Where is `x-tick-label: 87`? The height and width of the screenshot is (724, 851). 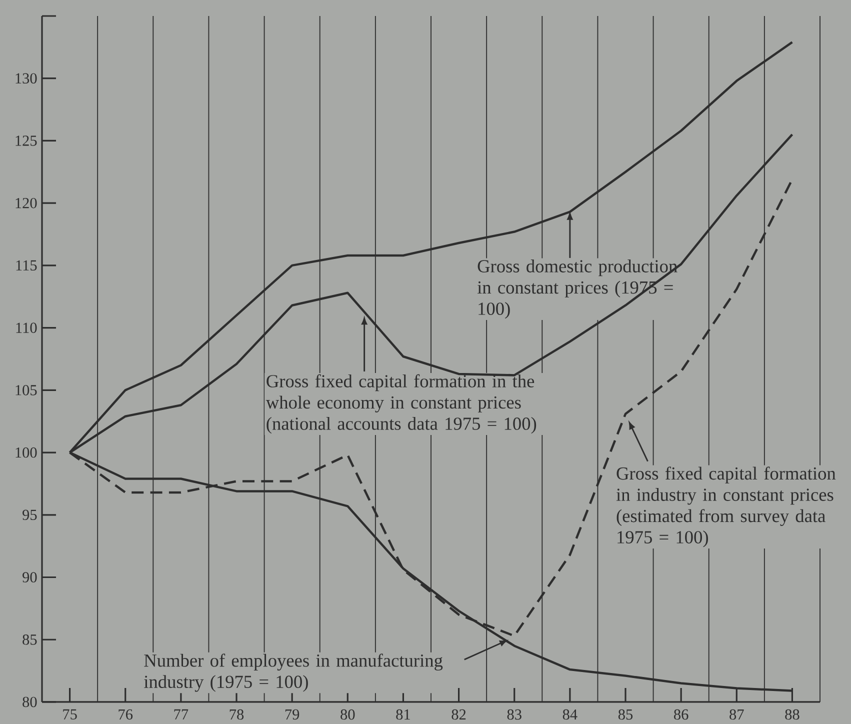 x-tick-label: 87 is located at coordinates (737, 714).